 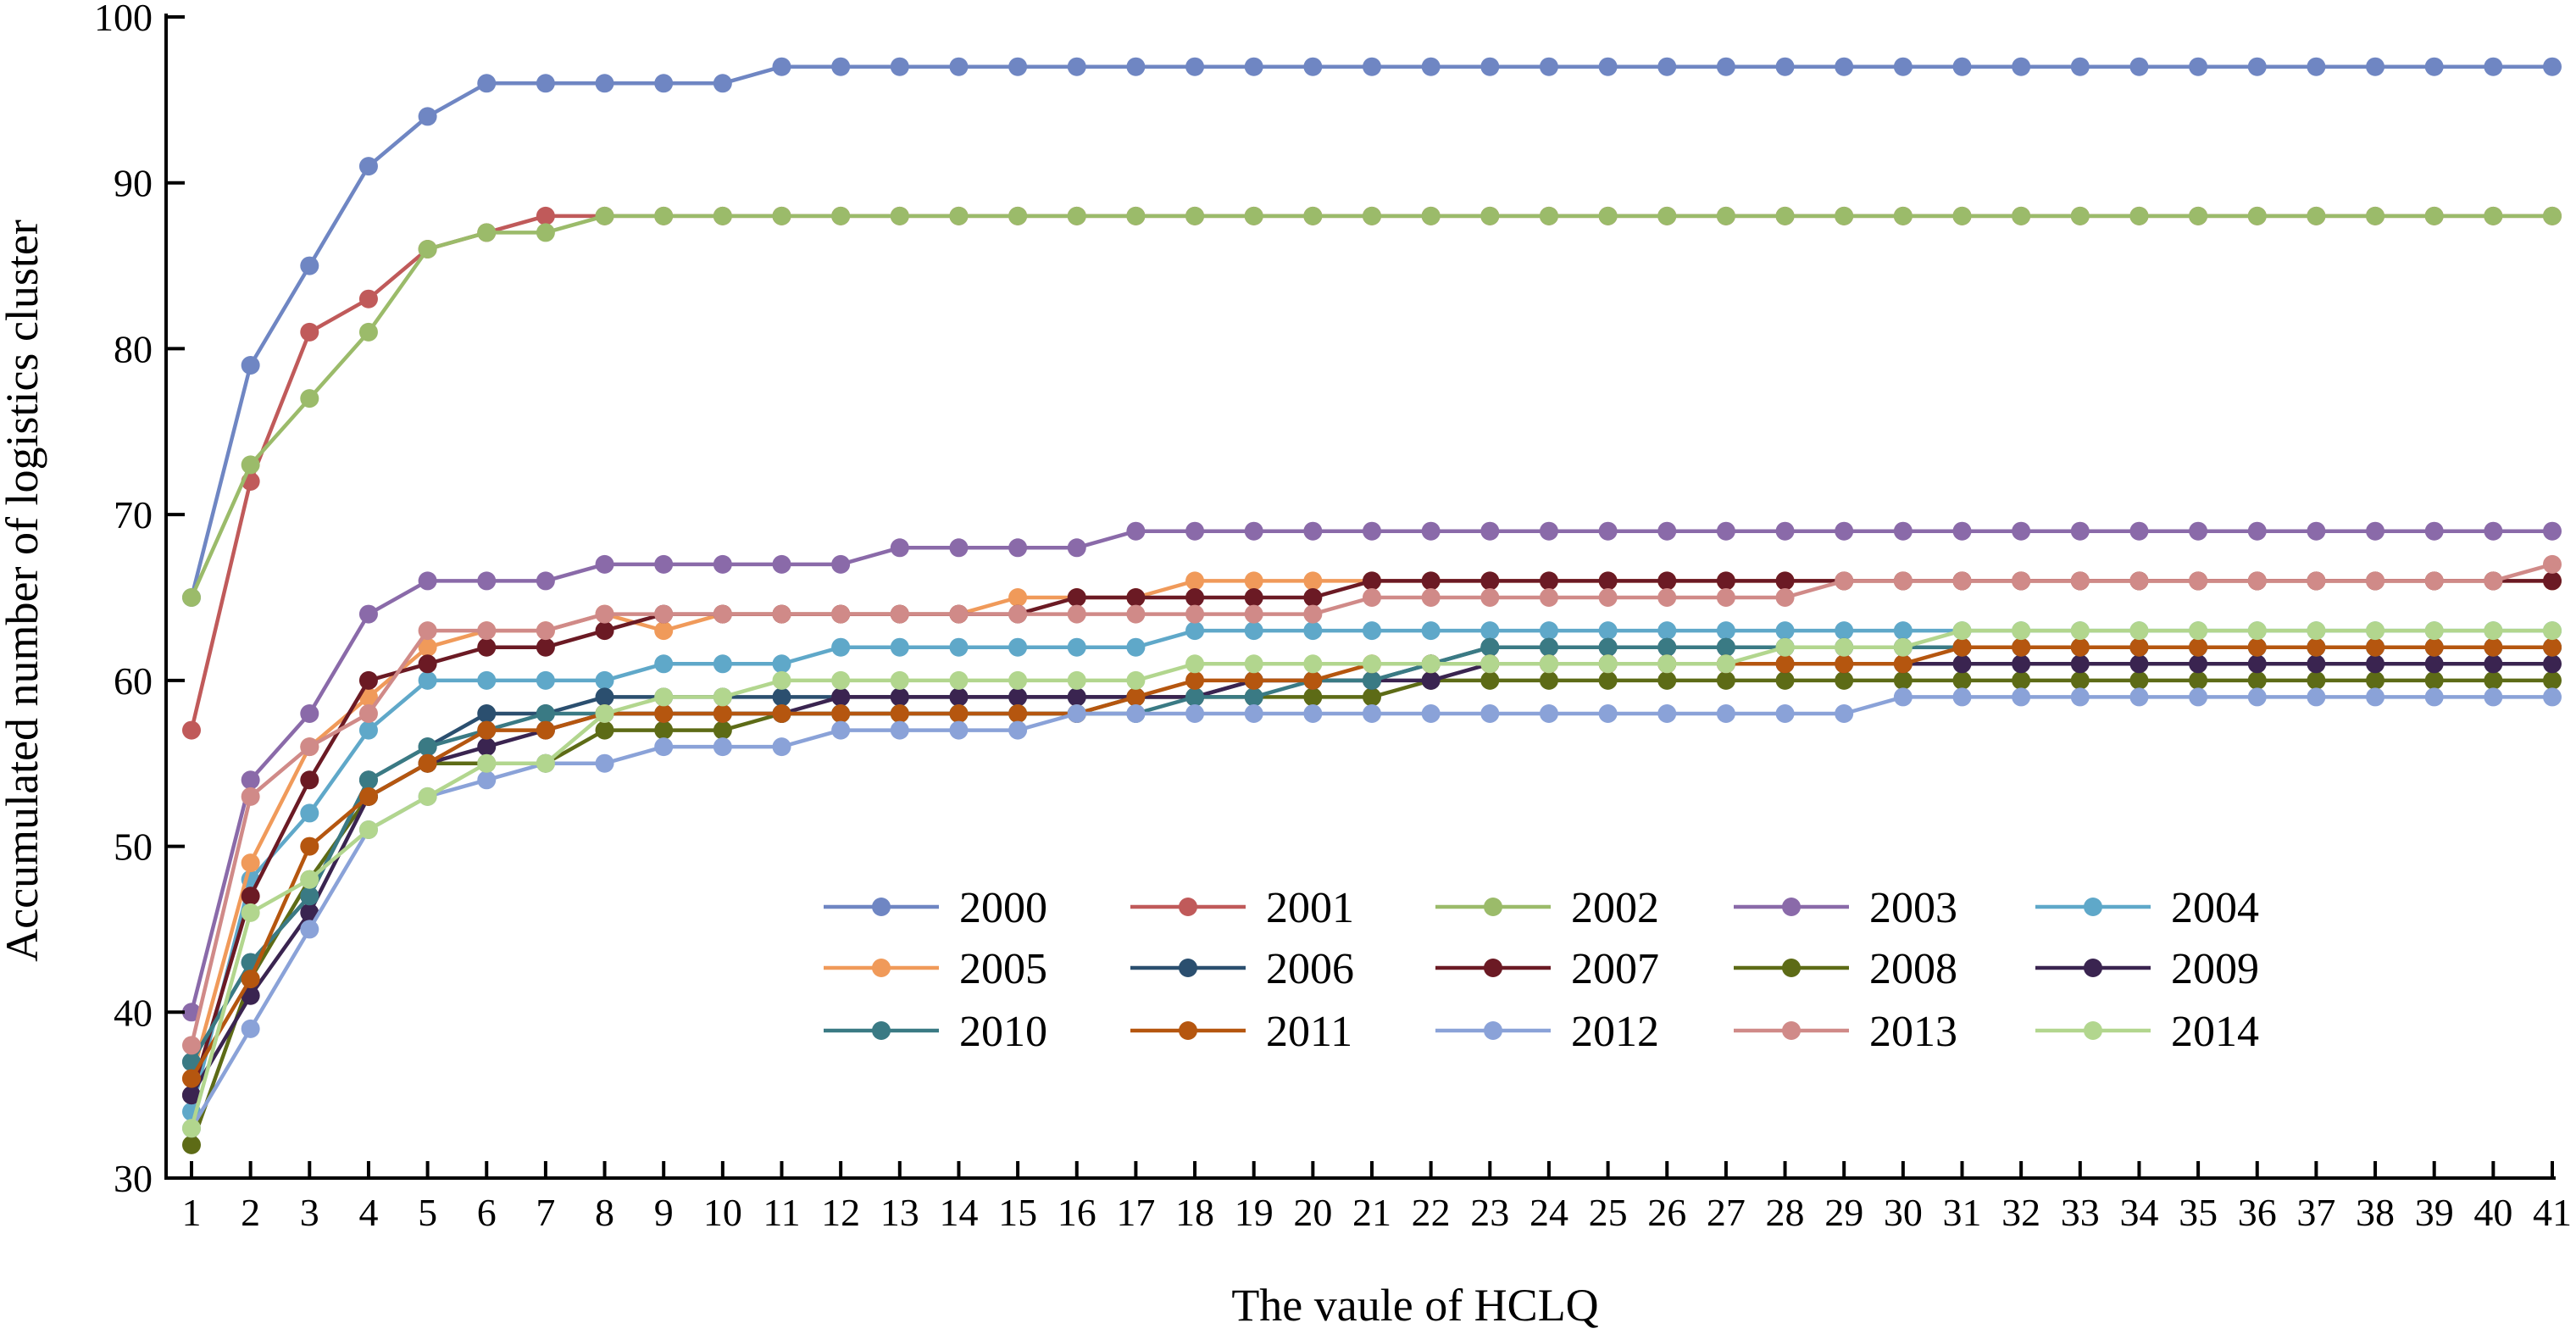 I want to click on legend-item-2001: 2001, so click(x=1242, y=908).